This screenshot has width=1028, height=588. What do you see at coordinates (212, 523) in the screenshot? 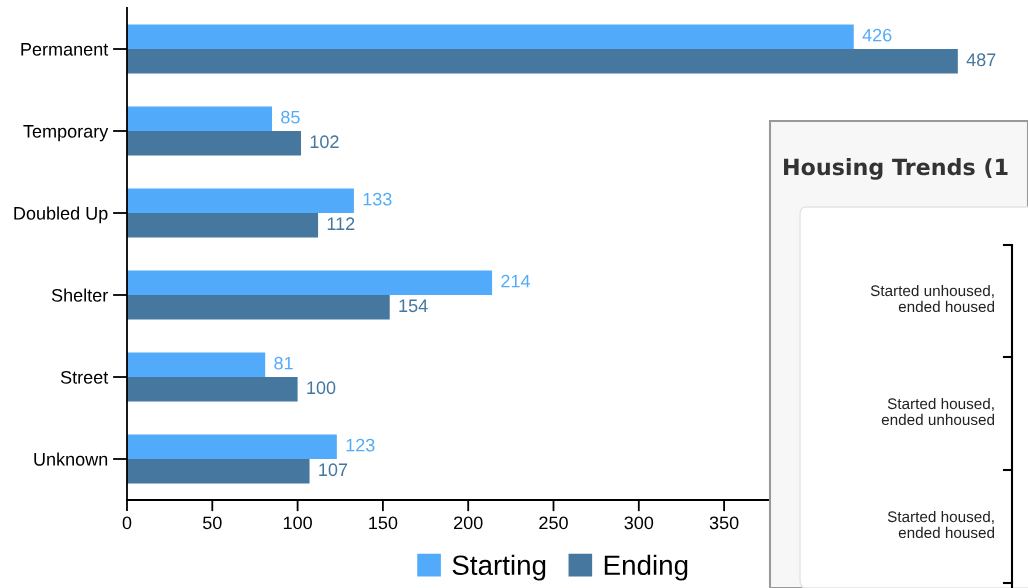
I see `x-tick-label: 50` at bounding box center [212, 523].